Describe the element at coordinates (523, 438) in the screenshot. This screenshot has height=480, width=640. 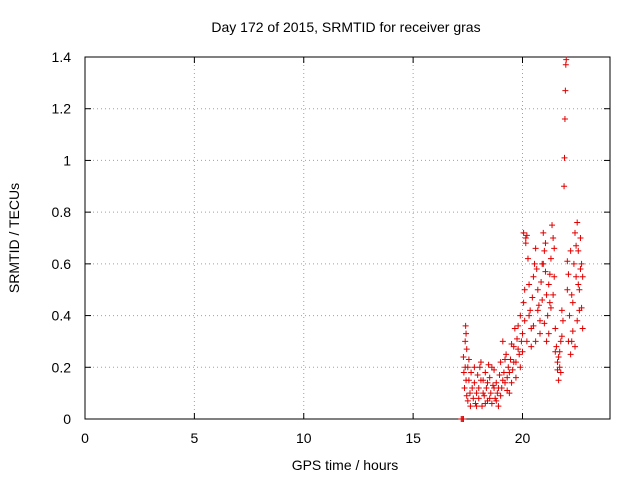
I see `x-tick-label: 20` at that location.